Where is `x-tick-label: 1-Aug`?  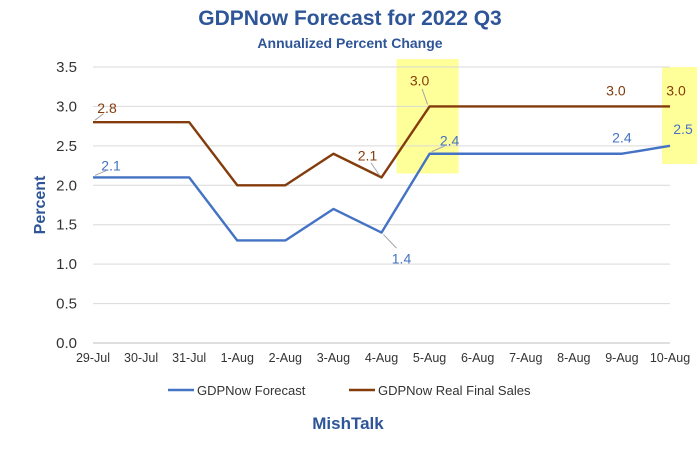
x-tick-label: 1-Aug is located at coordinates (237, 358).